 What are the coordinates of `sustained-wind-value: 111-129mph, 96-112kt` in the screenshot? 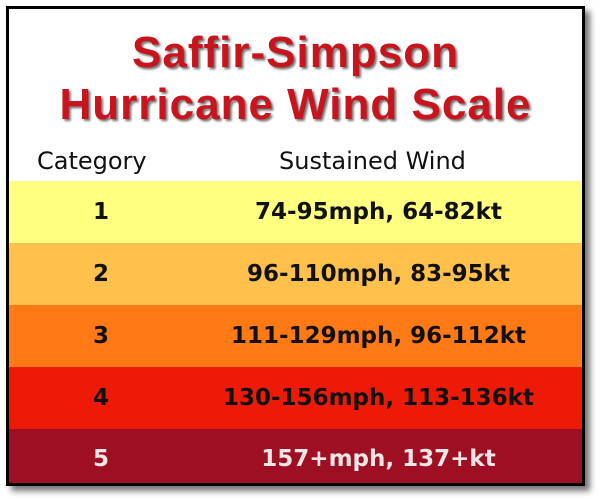 It's located at (378, 336).